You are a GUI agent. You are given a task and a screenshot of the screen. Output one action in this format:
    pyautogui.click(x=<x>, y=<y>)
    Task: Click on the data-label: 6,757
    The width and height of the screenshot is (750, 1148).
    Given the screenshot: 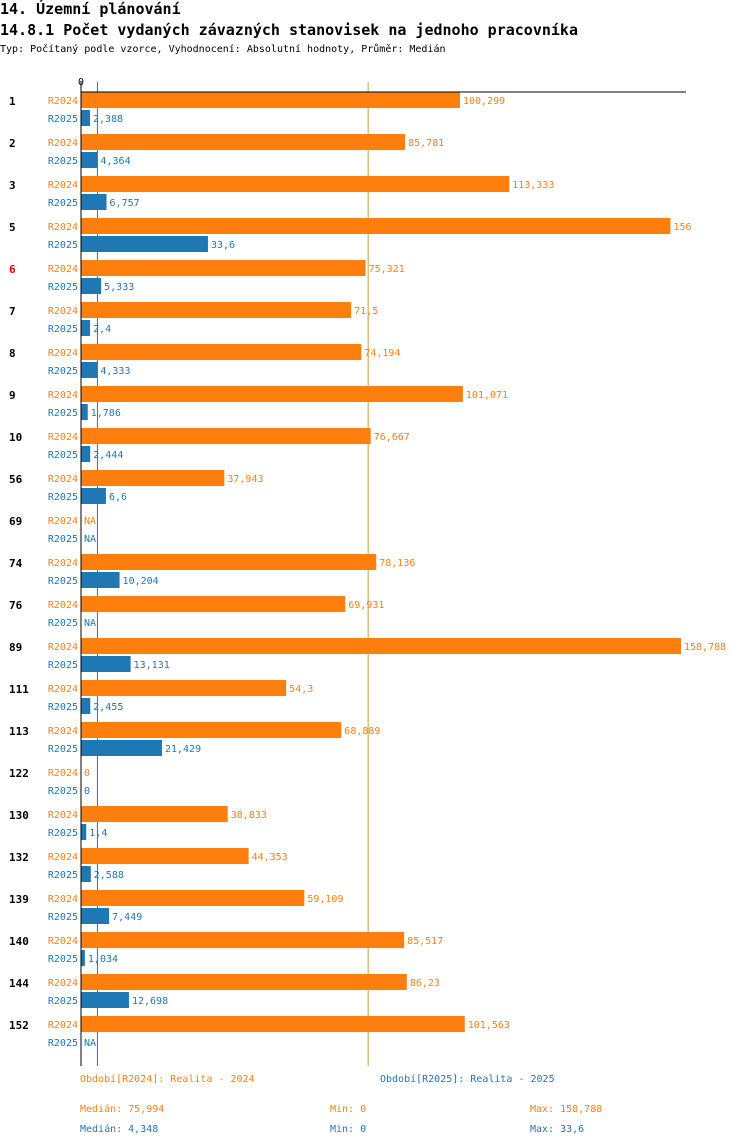 What is the action you would take?
    pyautogui.click(x=125, y=203)
    